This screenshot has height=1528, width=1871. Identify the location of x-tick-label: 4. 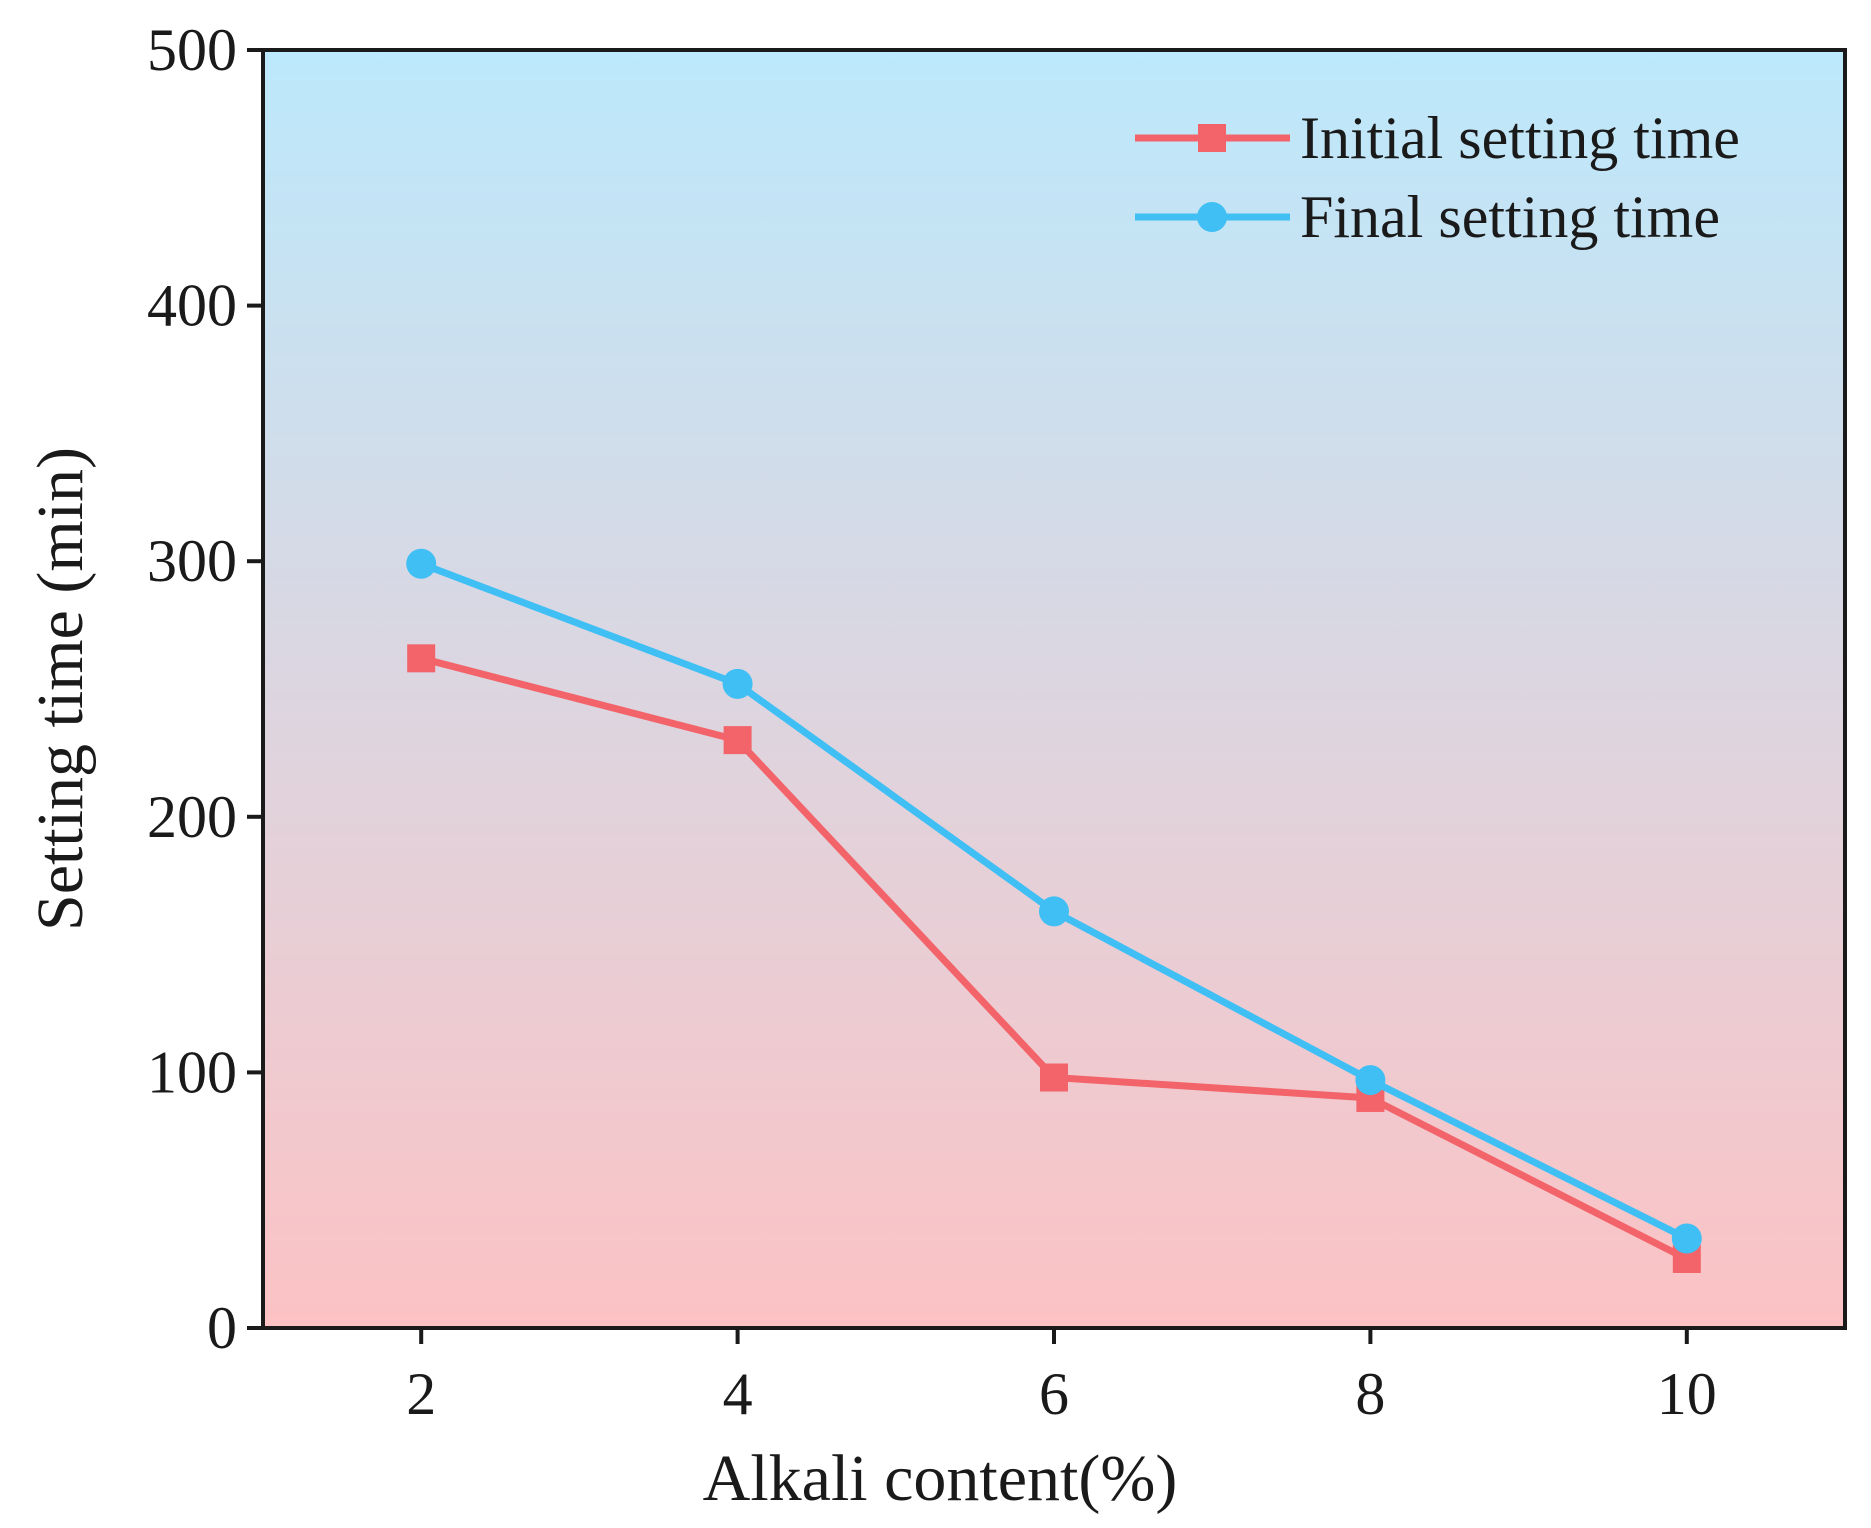
(738, 1394).